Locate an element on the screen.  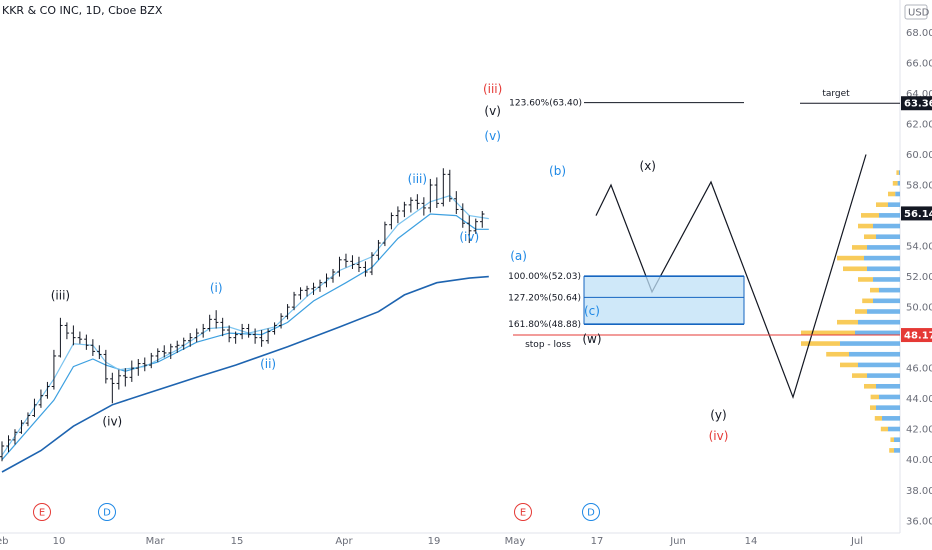
currency-badge: USD is located at coordinates (917, 12).